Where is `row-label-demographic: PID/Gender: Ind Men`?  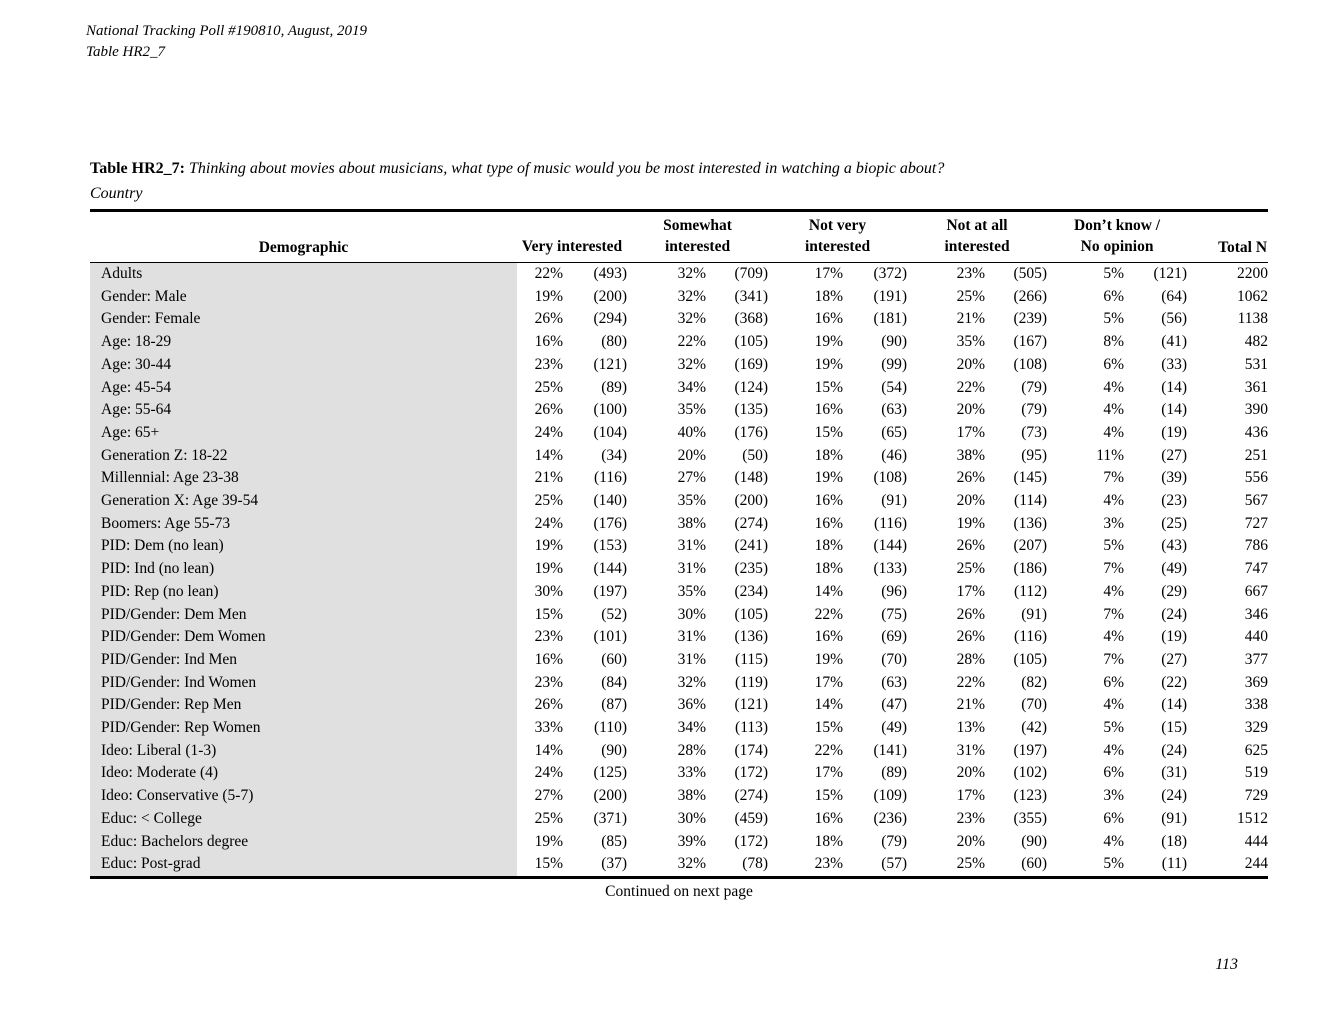
row-label-demographic: PID/Gender: Ind Men is located at coordinates (303, 660).